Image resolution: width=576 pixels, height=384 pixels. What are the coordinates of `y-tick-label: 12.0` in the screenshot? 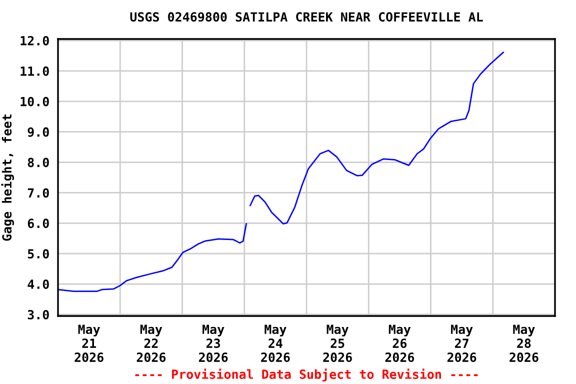 It's located at (34, 41).